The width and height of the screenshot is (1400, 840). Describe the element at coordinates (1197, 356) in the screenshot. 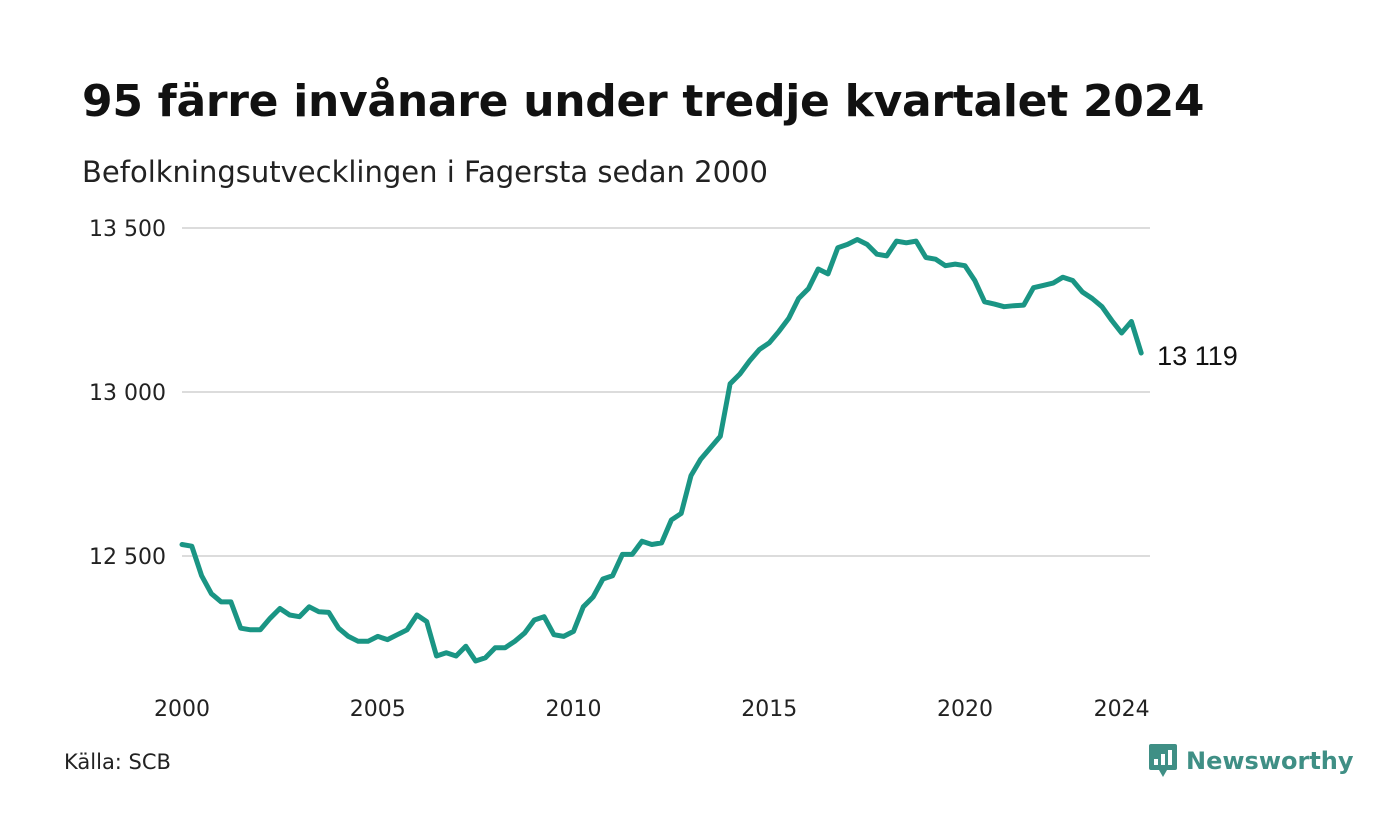

I see `last-value-label: 13 119` at that location.